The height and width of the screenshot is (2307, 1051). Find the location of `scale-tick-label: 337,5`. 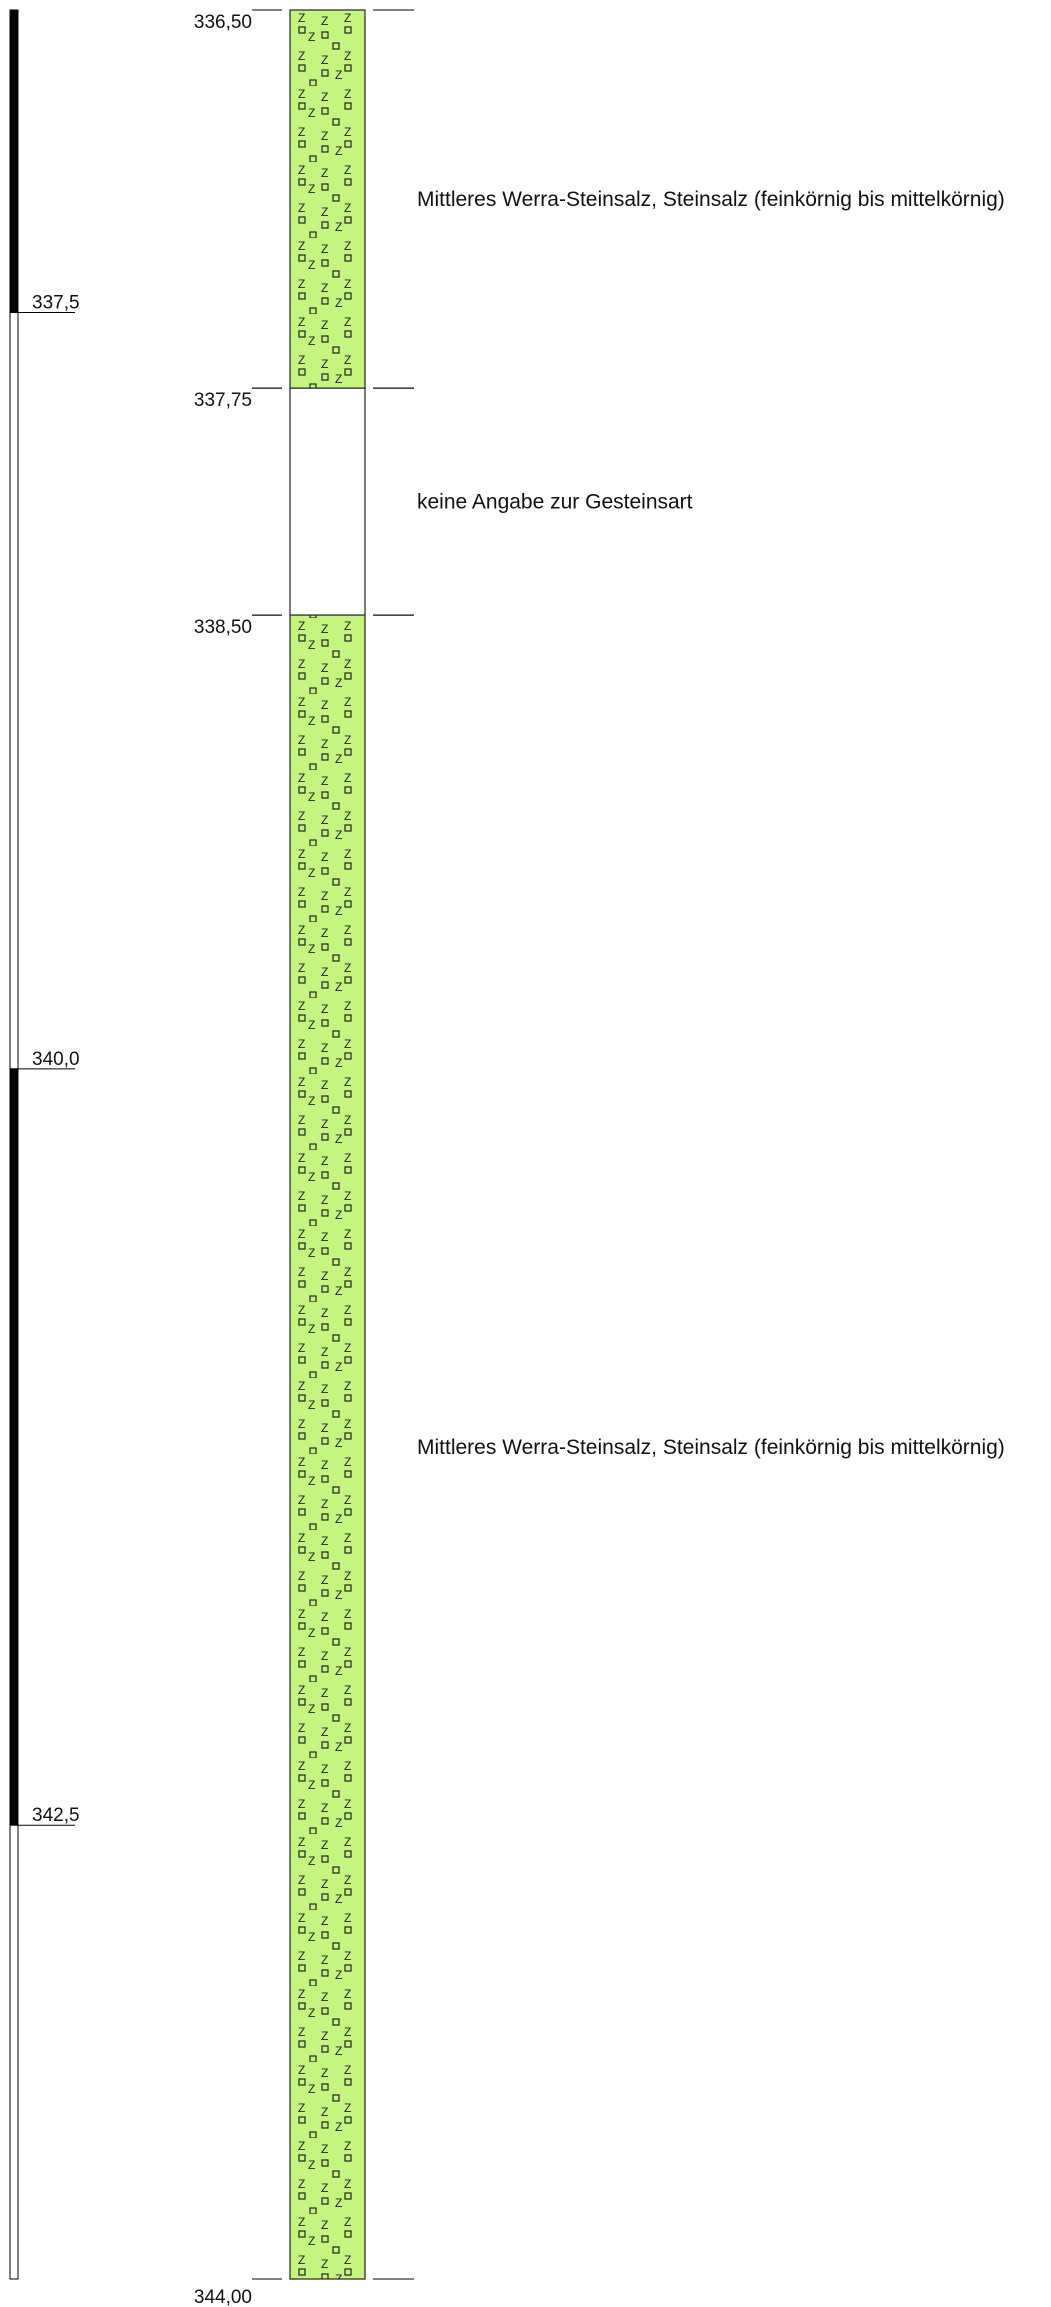

scale-tick-label: 337,5 is located at coordinates (56, 303).